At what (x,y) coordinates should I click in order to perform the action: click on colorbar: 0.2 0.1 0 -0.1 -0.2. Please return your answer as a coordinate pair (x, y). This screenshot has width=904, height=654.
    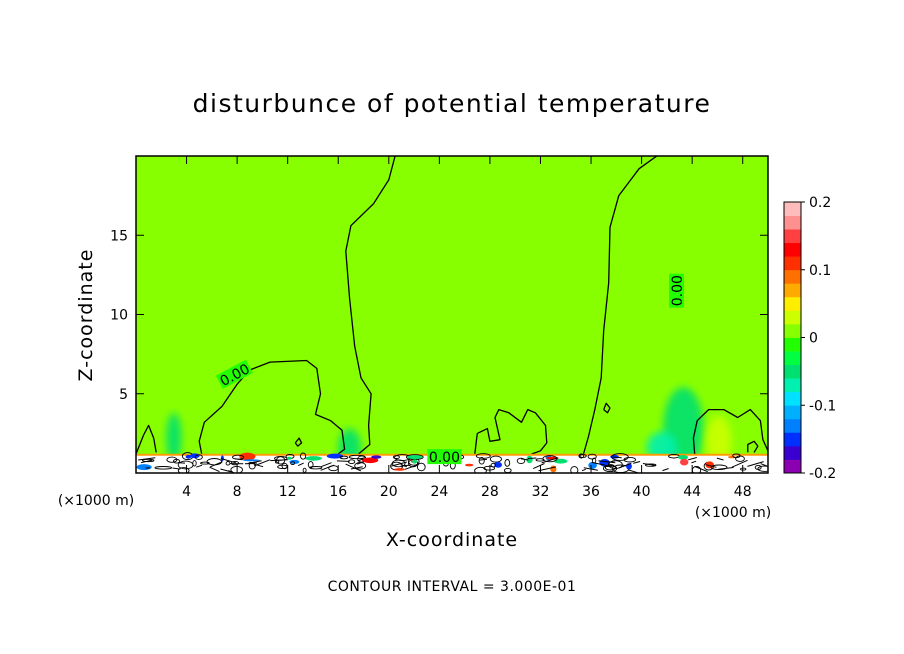
    Looking at the image, I should click on (809, 338).